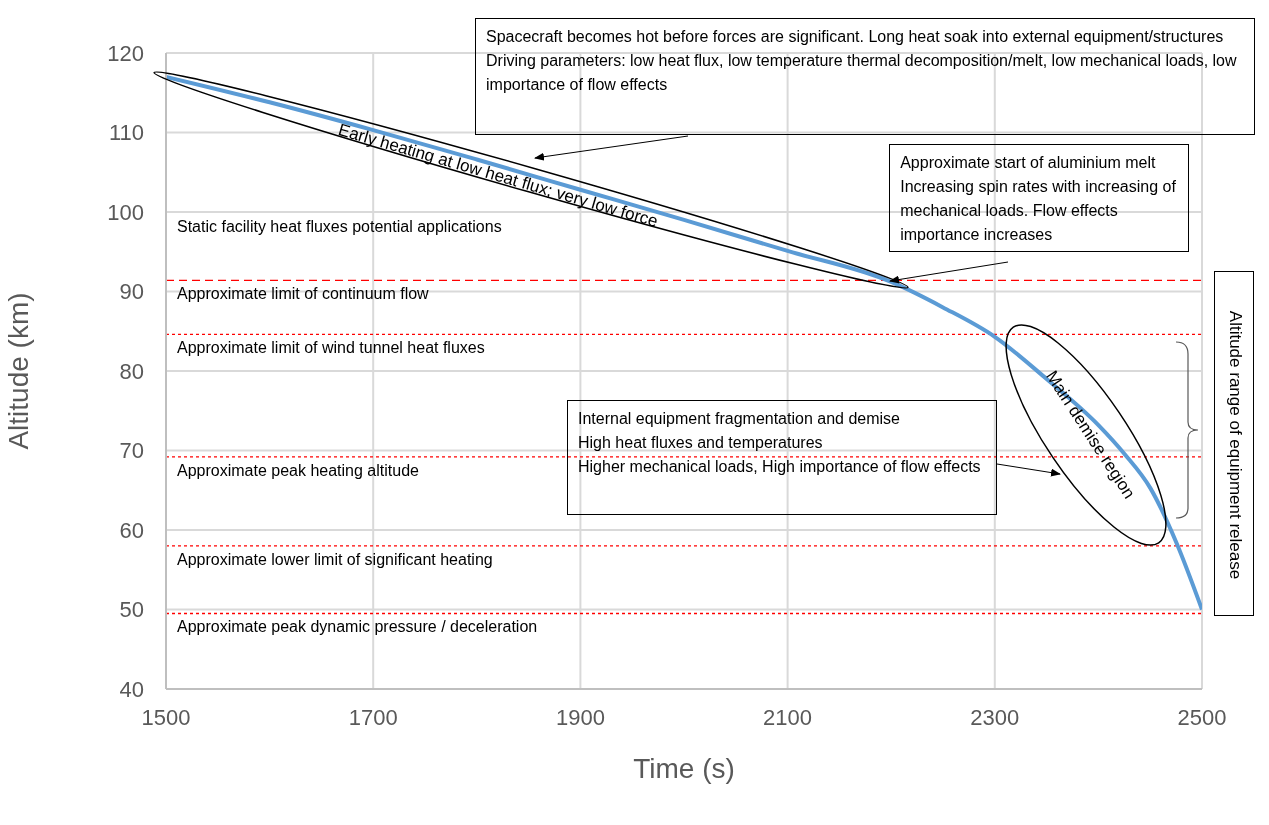 Image resolution: width=1269 pixels, height=825 pixels. Describe the element at coordinates (1235, 444) in the screenshot. I see `text: Altitude range of equipment release` at that location.